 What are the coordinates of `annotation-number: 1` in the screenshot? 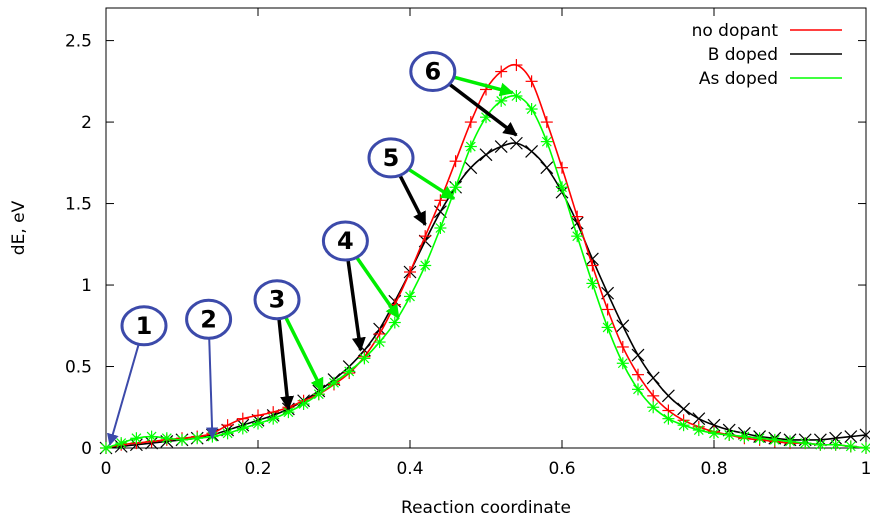 It's located at (144, 326).